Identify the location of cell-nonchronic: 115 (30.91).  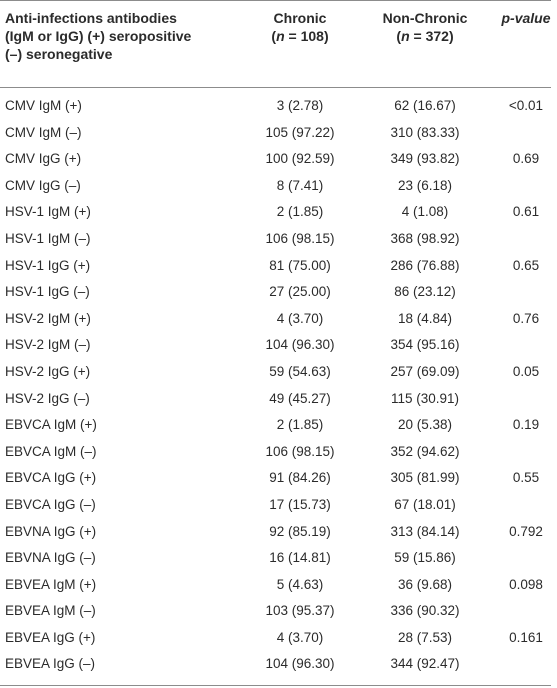
(425, 398).